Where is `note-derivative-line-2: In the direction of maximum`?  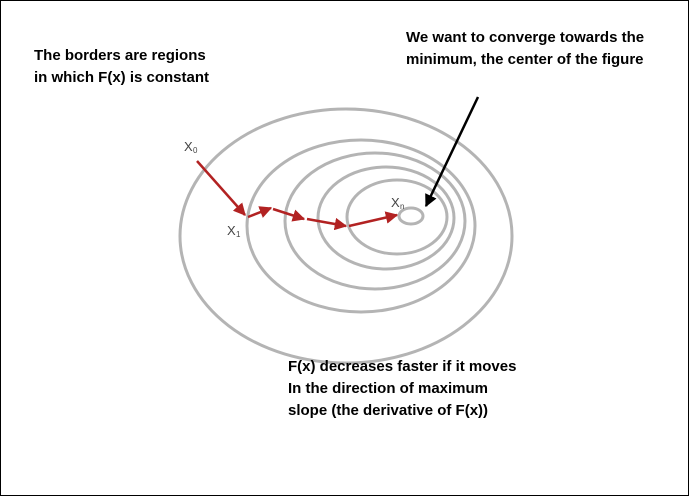
note-derivative-line-2: In the direction of maximum is located at coordinates (388, 388).